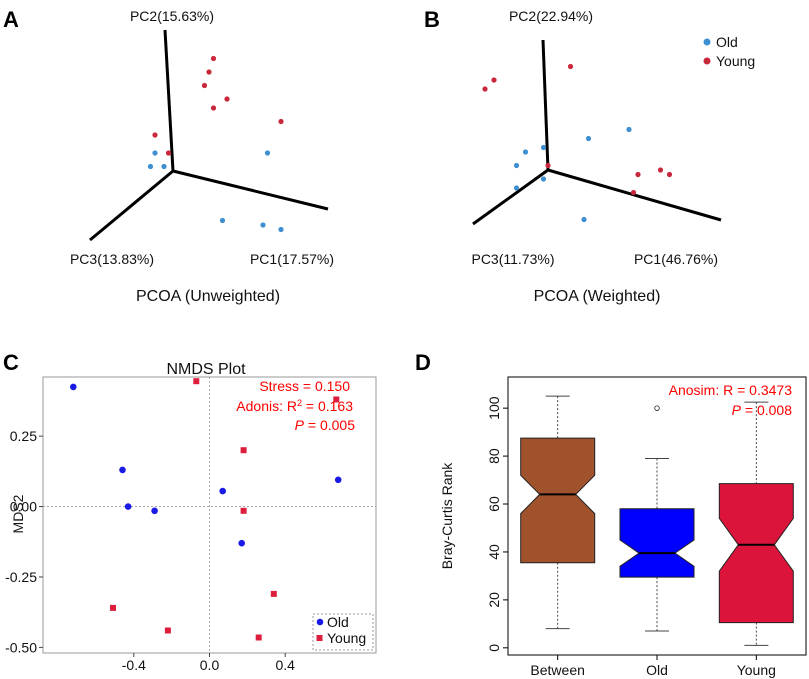 This screenshot has height=679, width=809. I want to click on panel-label-d: D, so click(423, 362).